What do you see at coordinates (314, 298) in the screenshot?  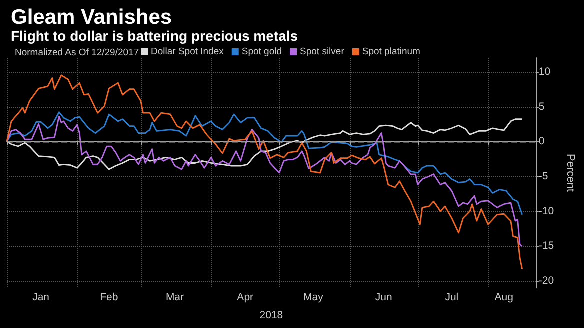 I see `x-tick-label: May` at bounding box center [314, 298].